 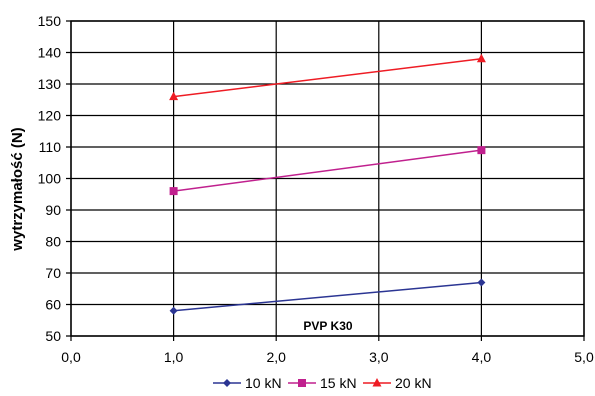 I want to click on y-tick-label: 90, so click(x=53, y=210).